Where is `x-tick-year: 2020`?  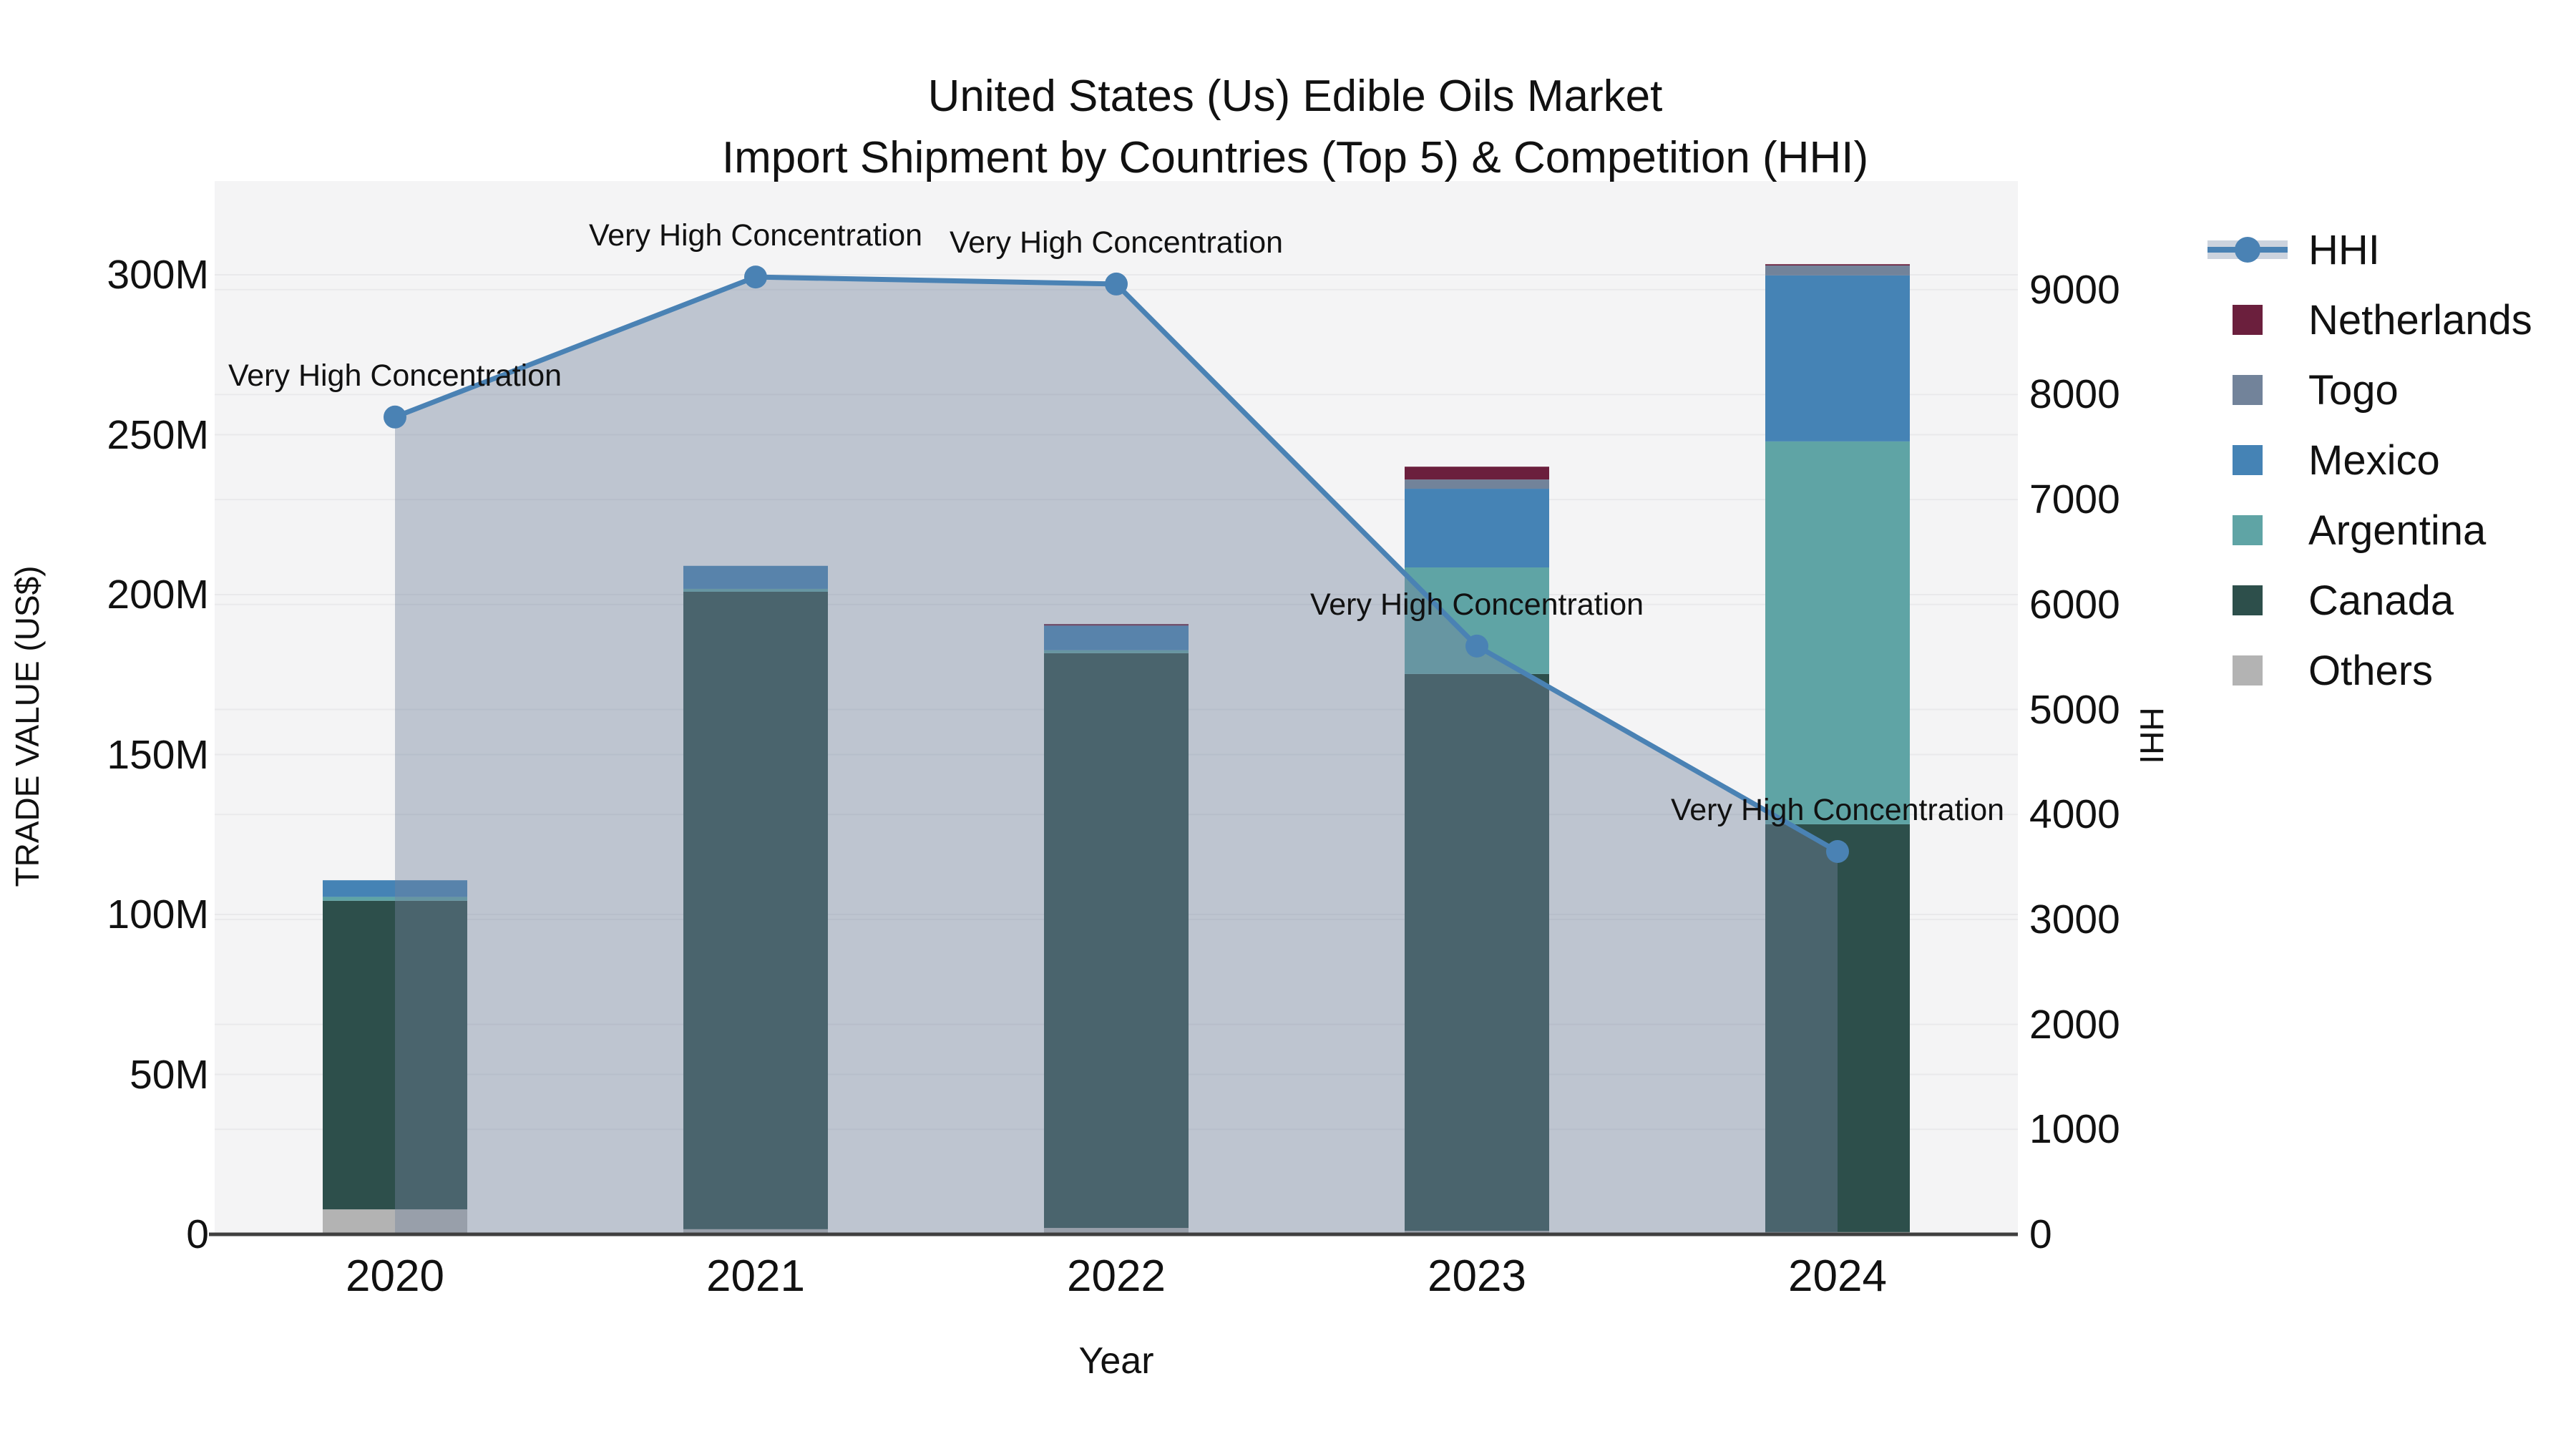 x-tick-year: 2020 is located at coordinates (395, 1276).